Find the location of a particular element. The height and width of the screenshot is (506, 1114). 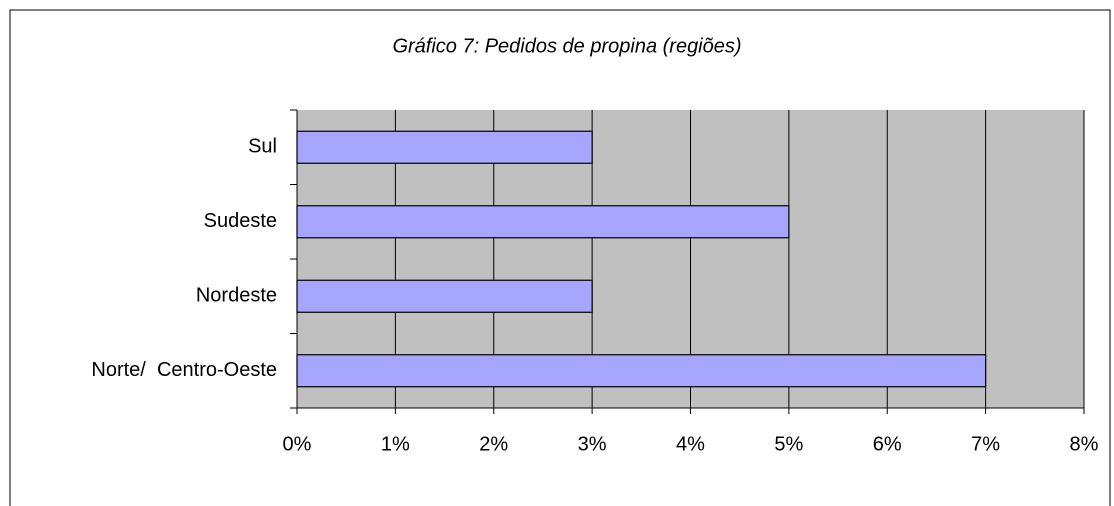

y-tick-label: Nordeste is located at coordinates (236, 296).